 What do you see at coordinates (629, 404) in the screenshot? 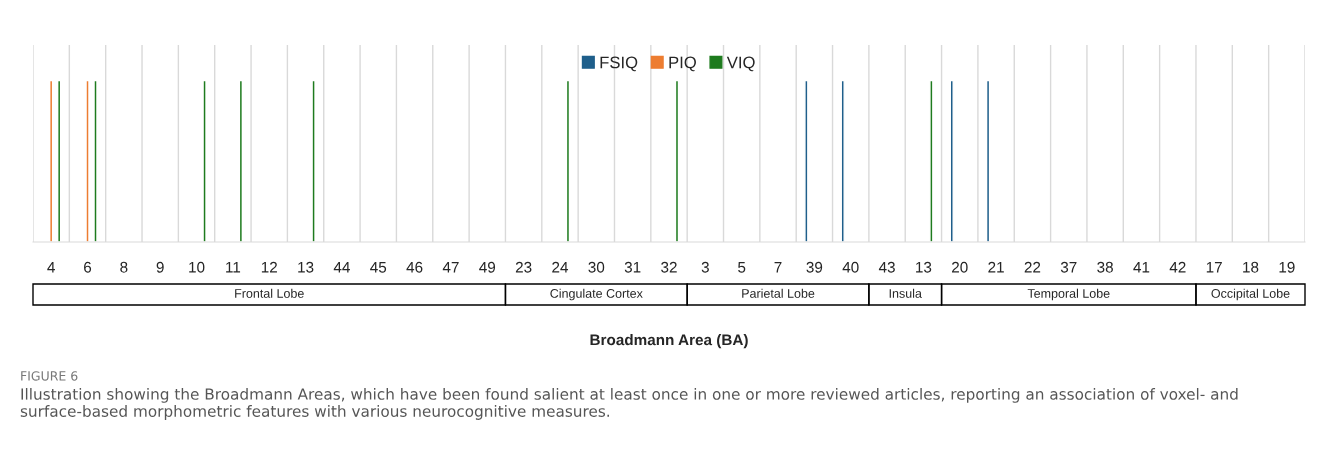
I see `text: Illustration showing the Broadmann Areas, which have been found salient at least once in one or more reviewed articles, reporting an association of voxel- and surface-based morphometric features with various neurocognitive measures.` at bounding box center [629, 404].